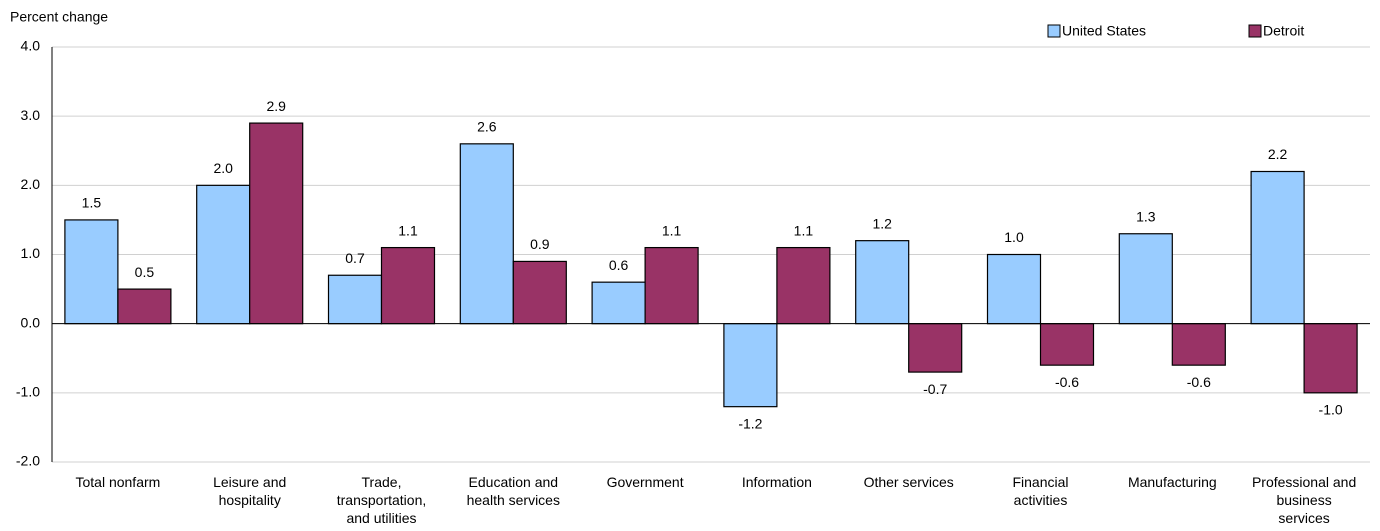 This screenshot has height=531, width=1380. I want to click on value-label: -1.2, so click(750, 423).